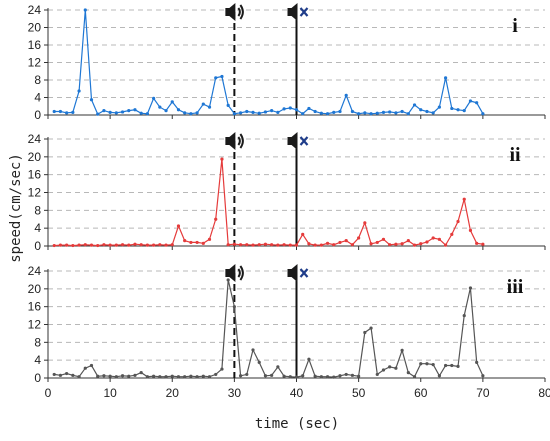  Describe the element at coordinates (37, 80) in the screenshot. I see `y-tick-label: 8` at that location.